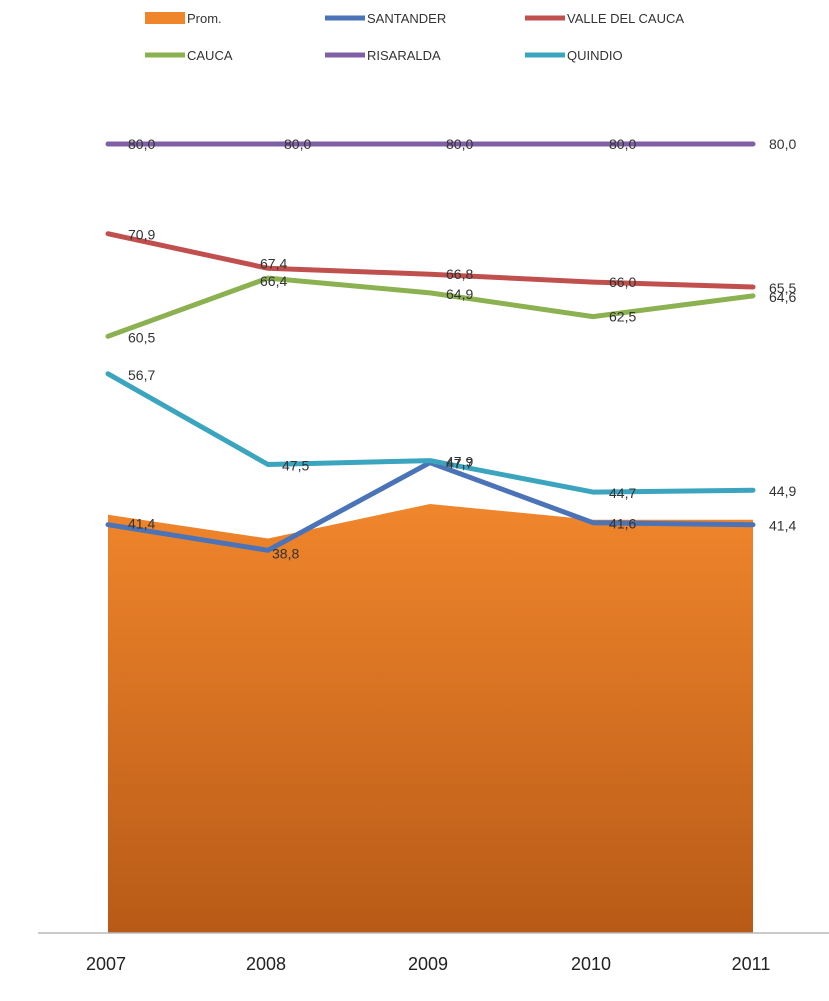 The height and width of the screenshot is (1001, 829). What do you see at coordinates (782, 297) in the screenshot?
I see `data-label-cauca-2011: 64,6` at bounding box center [782, 297].